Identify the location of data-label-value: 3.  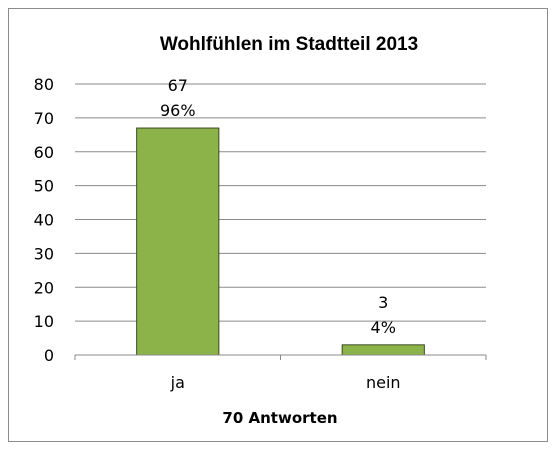
(383, 302).